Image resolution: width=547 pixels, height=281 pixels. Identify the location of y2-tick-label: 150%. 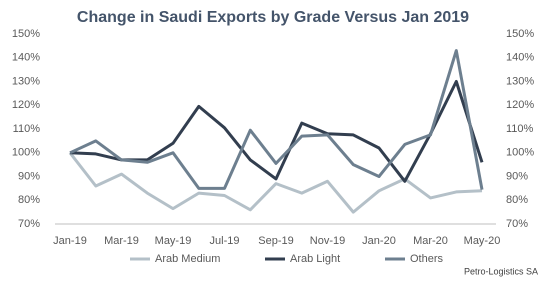
(520, 34).